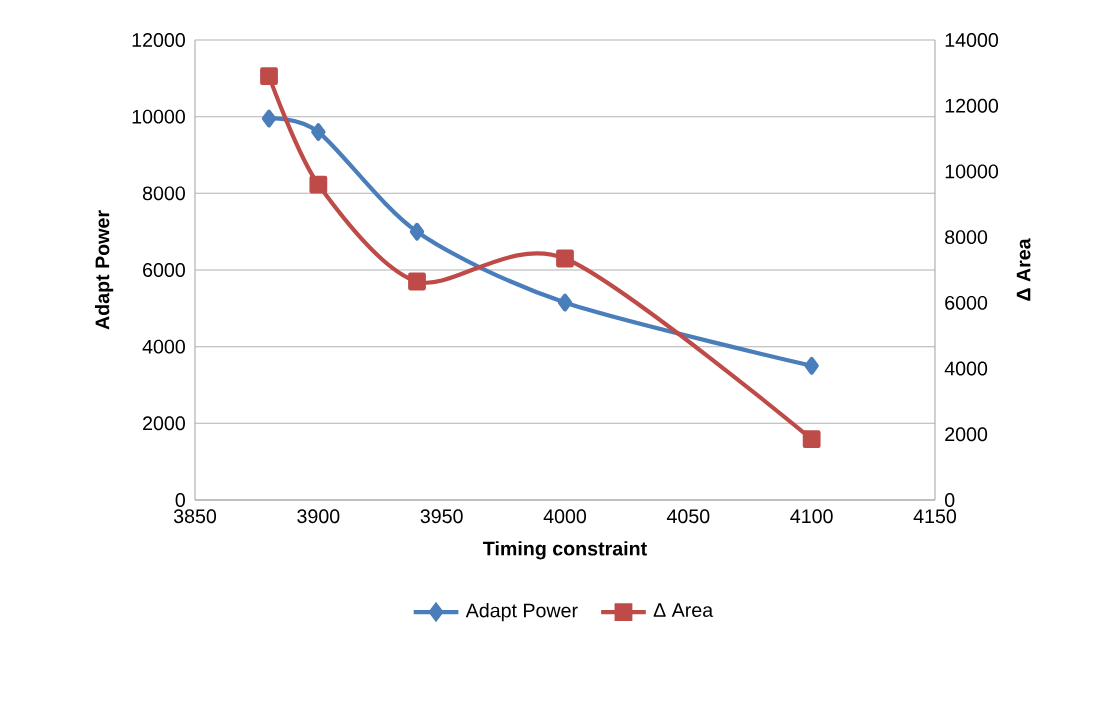  Describe the element at coordinates (163, 193) in the screenshot. I see `y-tick-label: 8000` at that location.